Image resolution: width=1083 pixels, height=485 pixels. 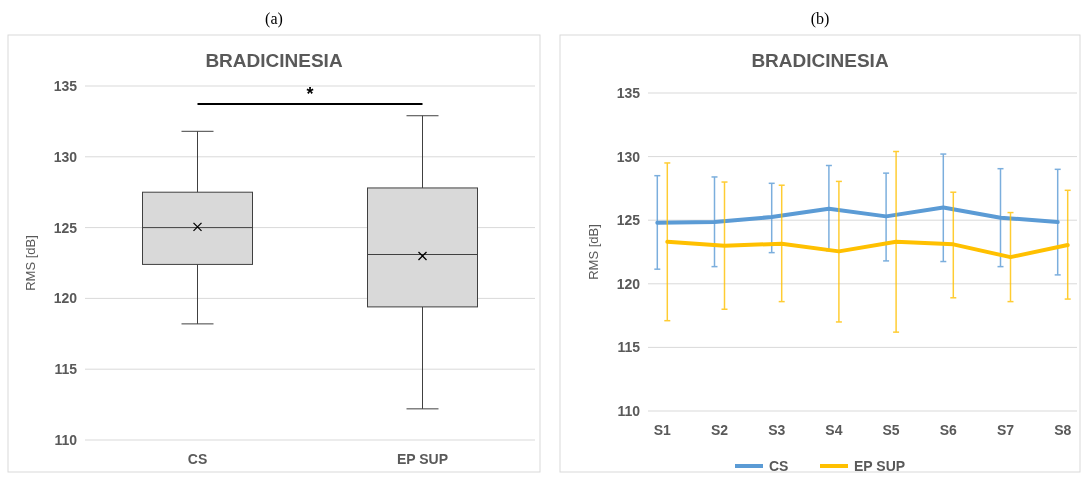 What do you see at coordinates (834, 430) in the screenshot?
I see `x-tick-label: S4` at bounding box center [834, 430].